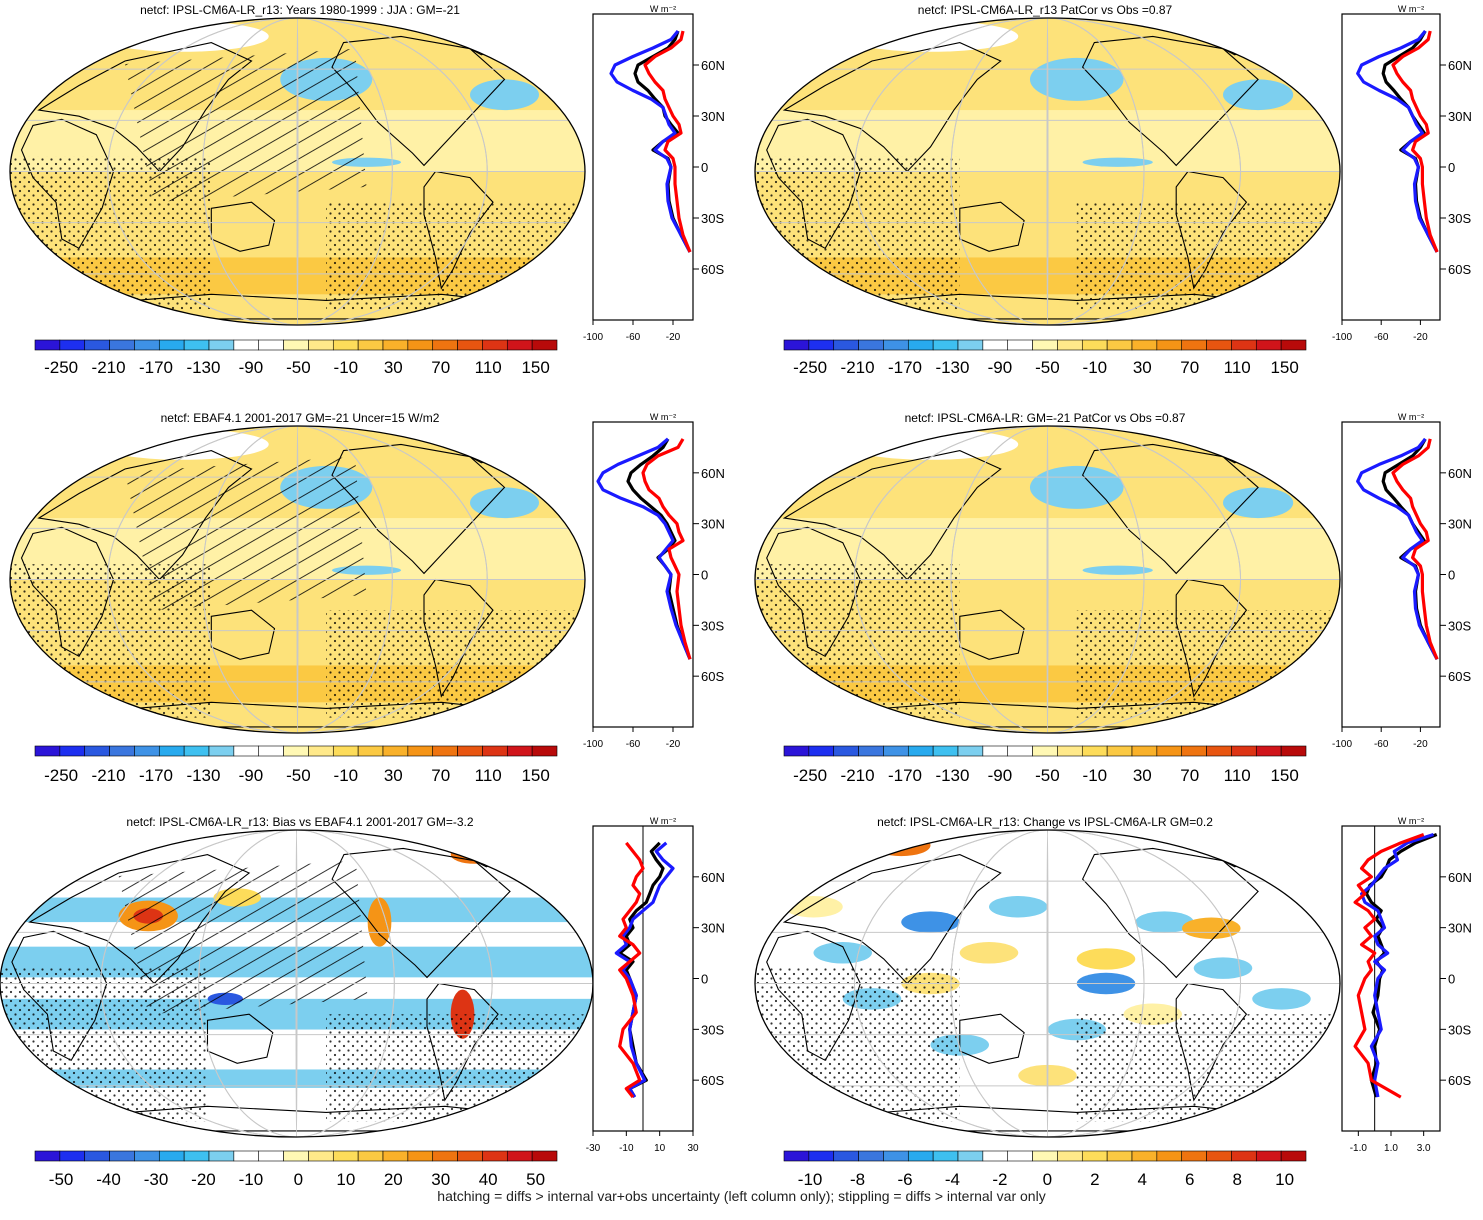 This screenshot has height=1220, width=1483. What do you see at coordinates (488, 367) in the screenshot?
I see `colorbar-tick-label: 110` at bounding box center [488, 367].